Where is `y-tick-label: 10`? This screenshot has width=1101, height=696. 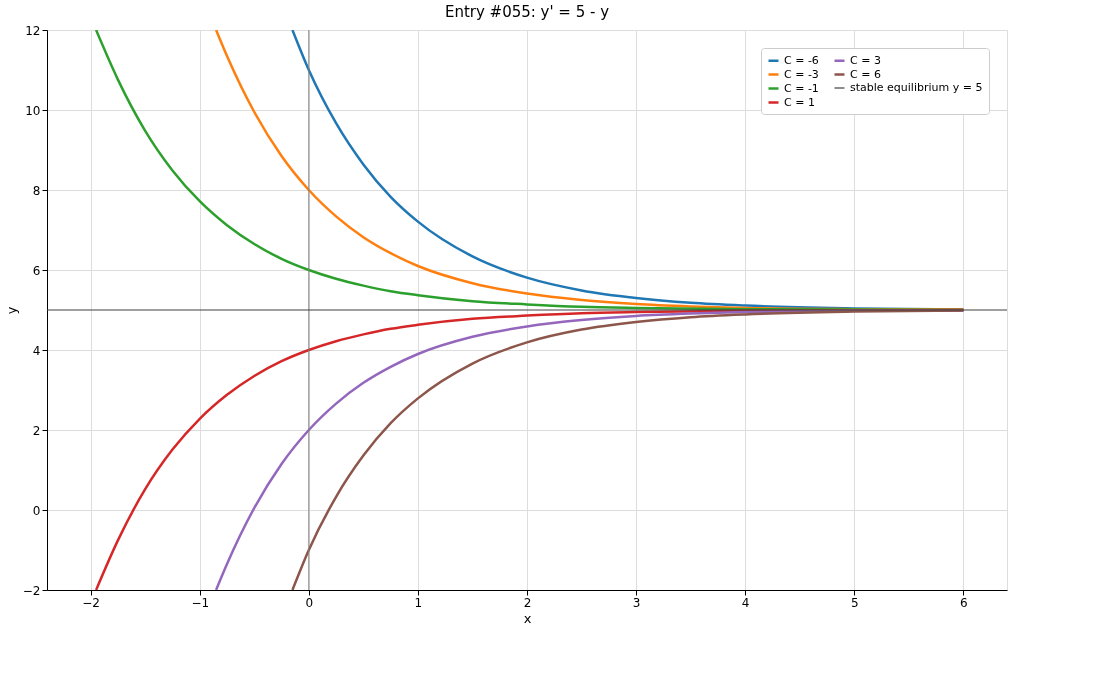
y-tick-label: 10 is located at coordinates (33, 110).